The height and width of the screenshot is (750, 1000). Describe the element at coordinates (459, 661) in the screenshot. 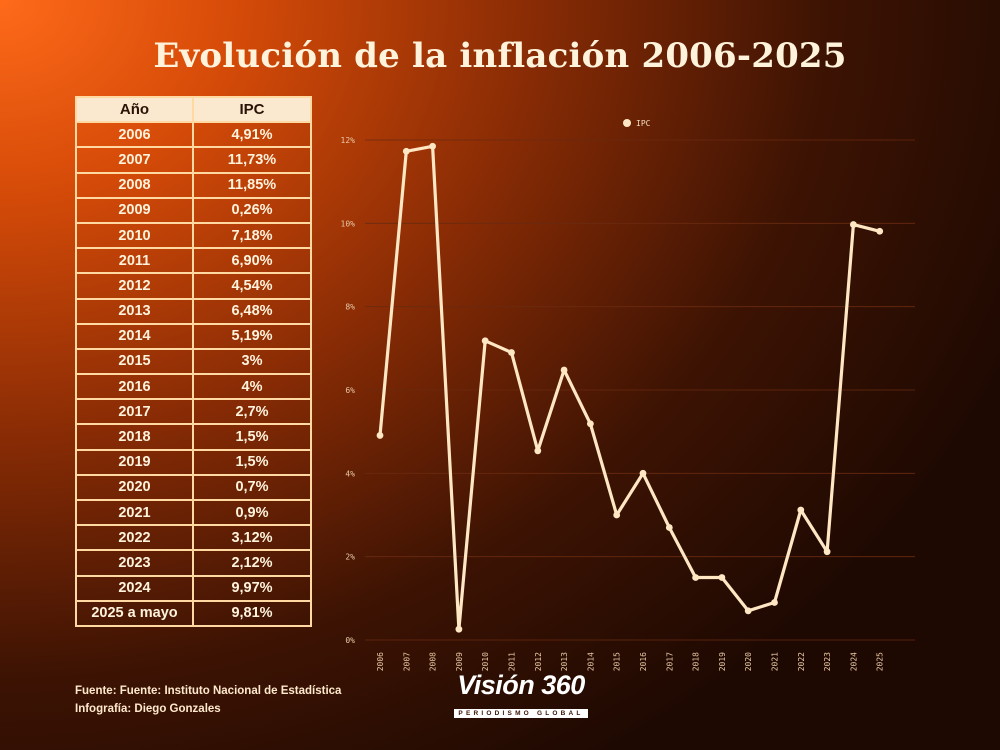

I see `x-tick-label: 2009` at that location.